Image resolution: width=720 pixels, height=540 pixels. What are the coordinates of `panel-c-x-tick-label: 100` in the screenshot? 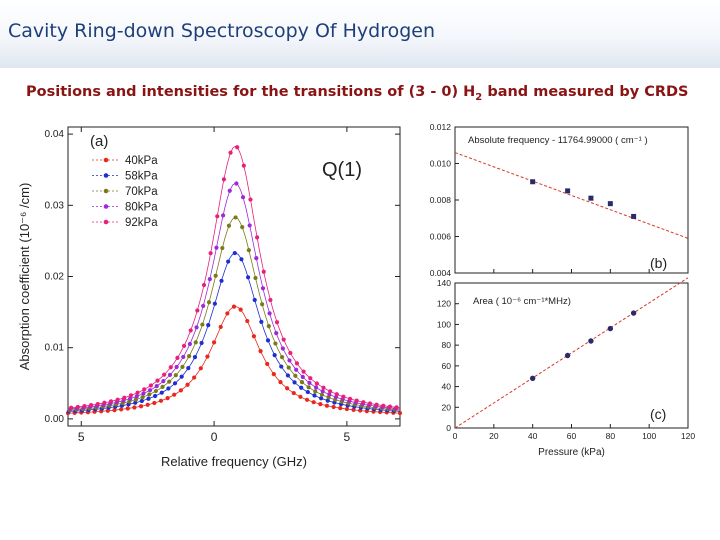 It's located at (649, 436).